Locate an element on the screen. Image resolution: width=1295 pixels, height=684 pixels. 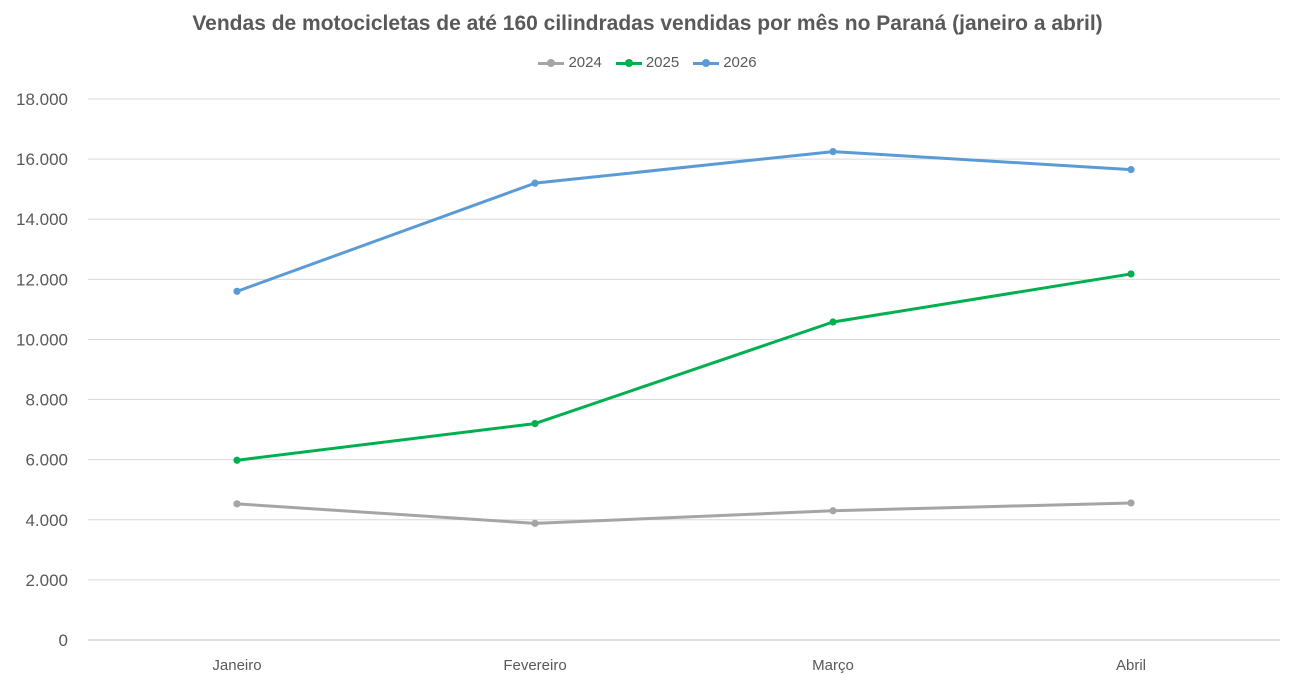
legend-label: 2024 is located at coordinates (585, 62).